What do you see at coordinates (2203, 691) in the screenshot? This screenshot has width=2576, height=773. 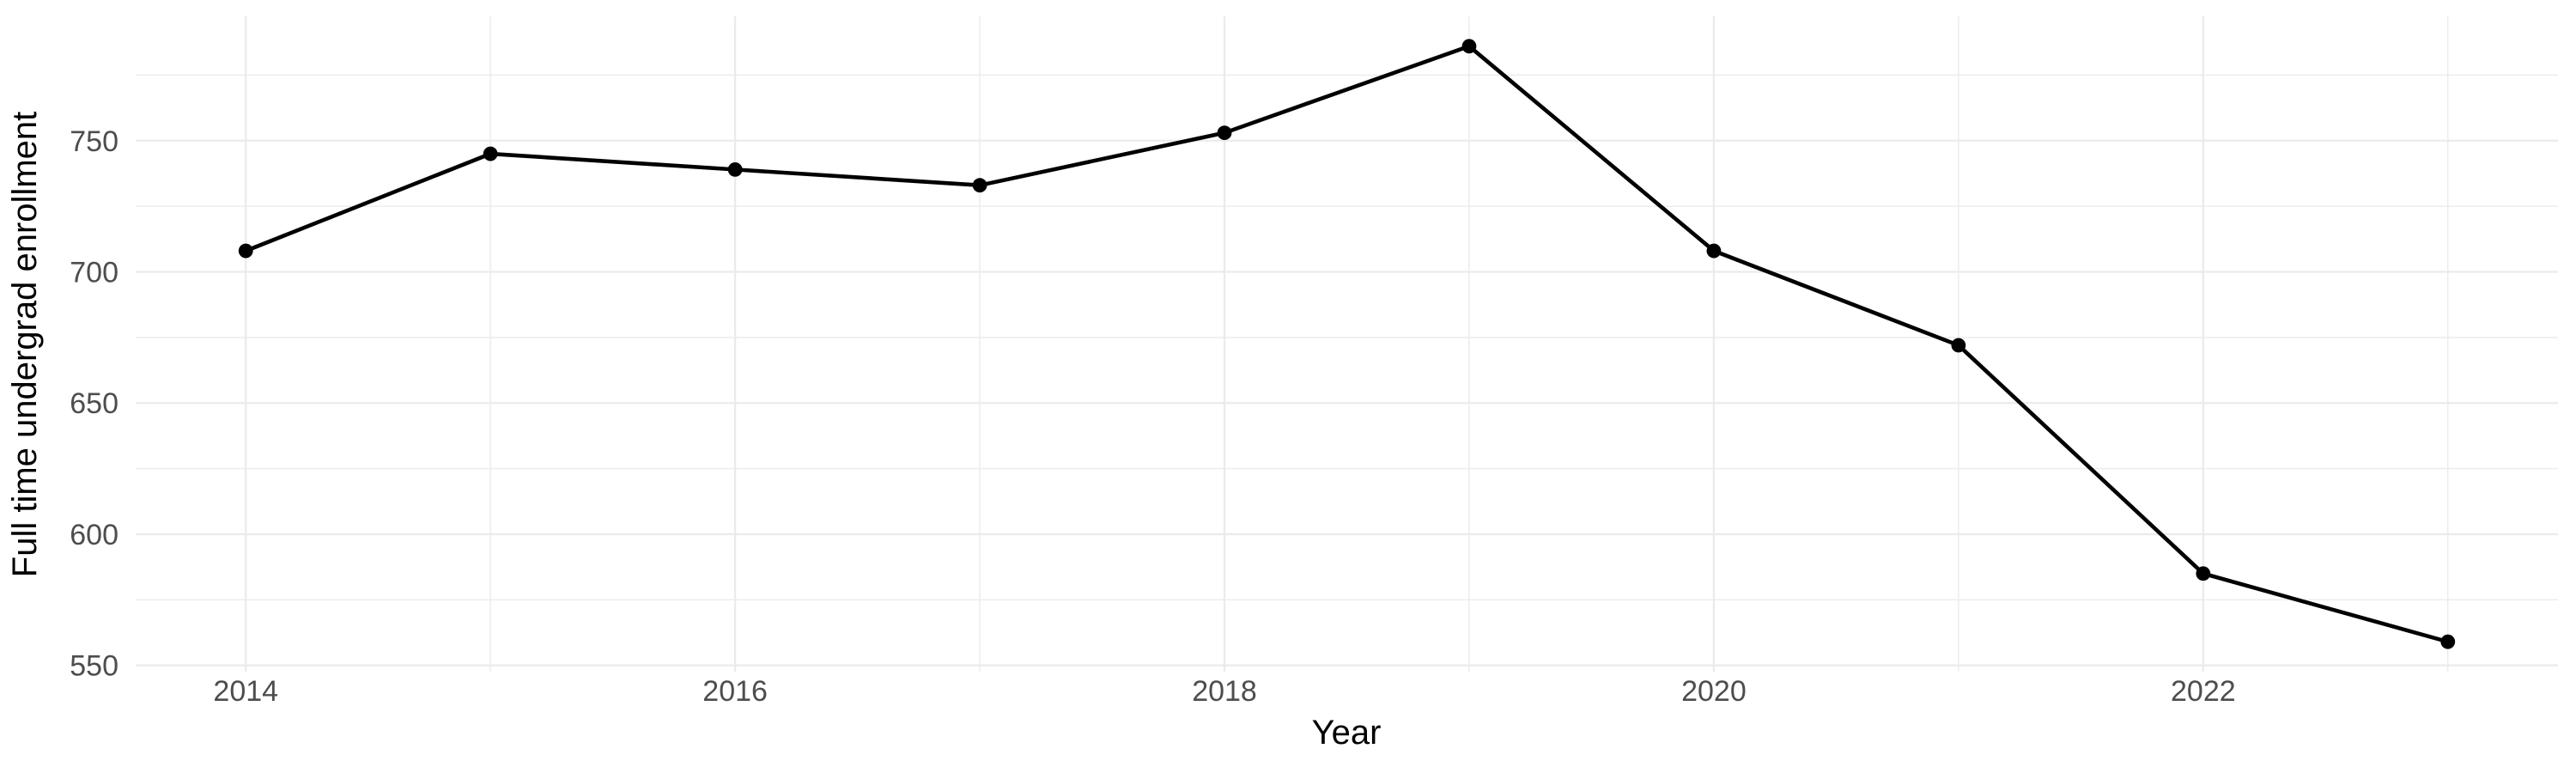 I see `x-tick-label: 2022` at bounding box center [2203, 691].